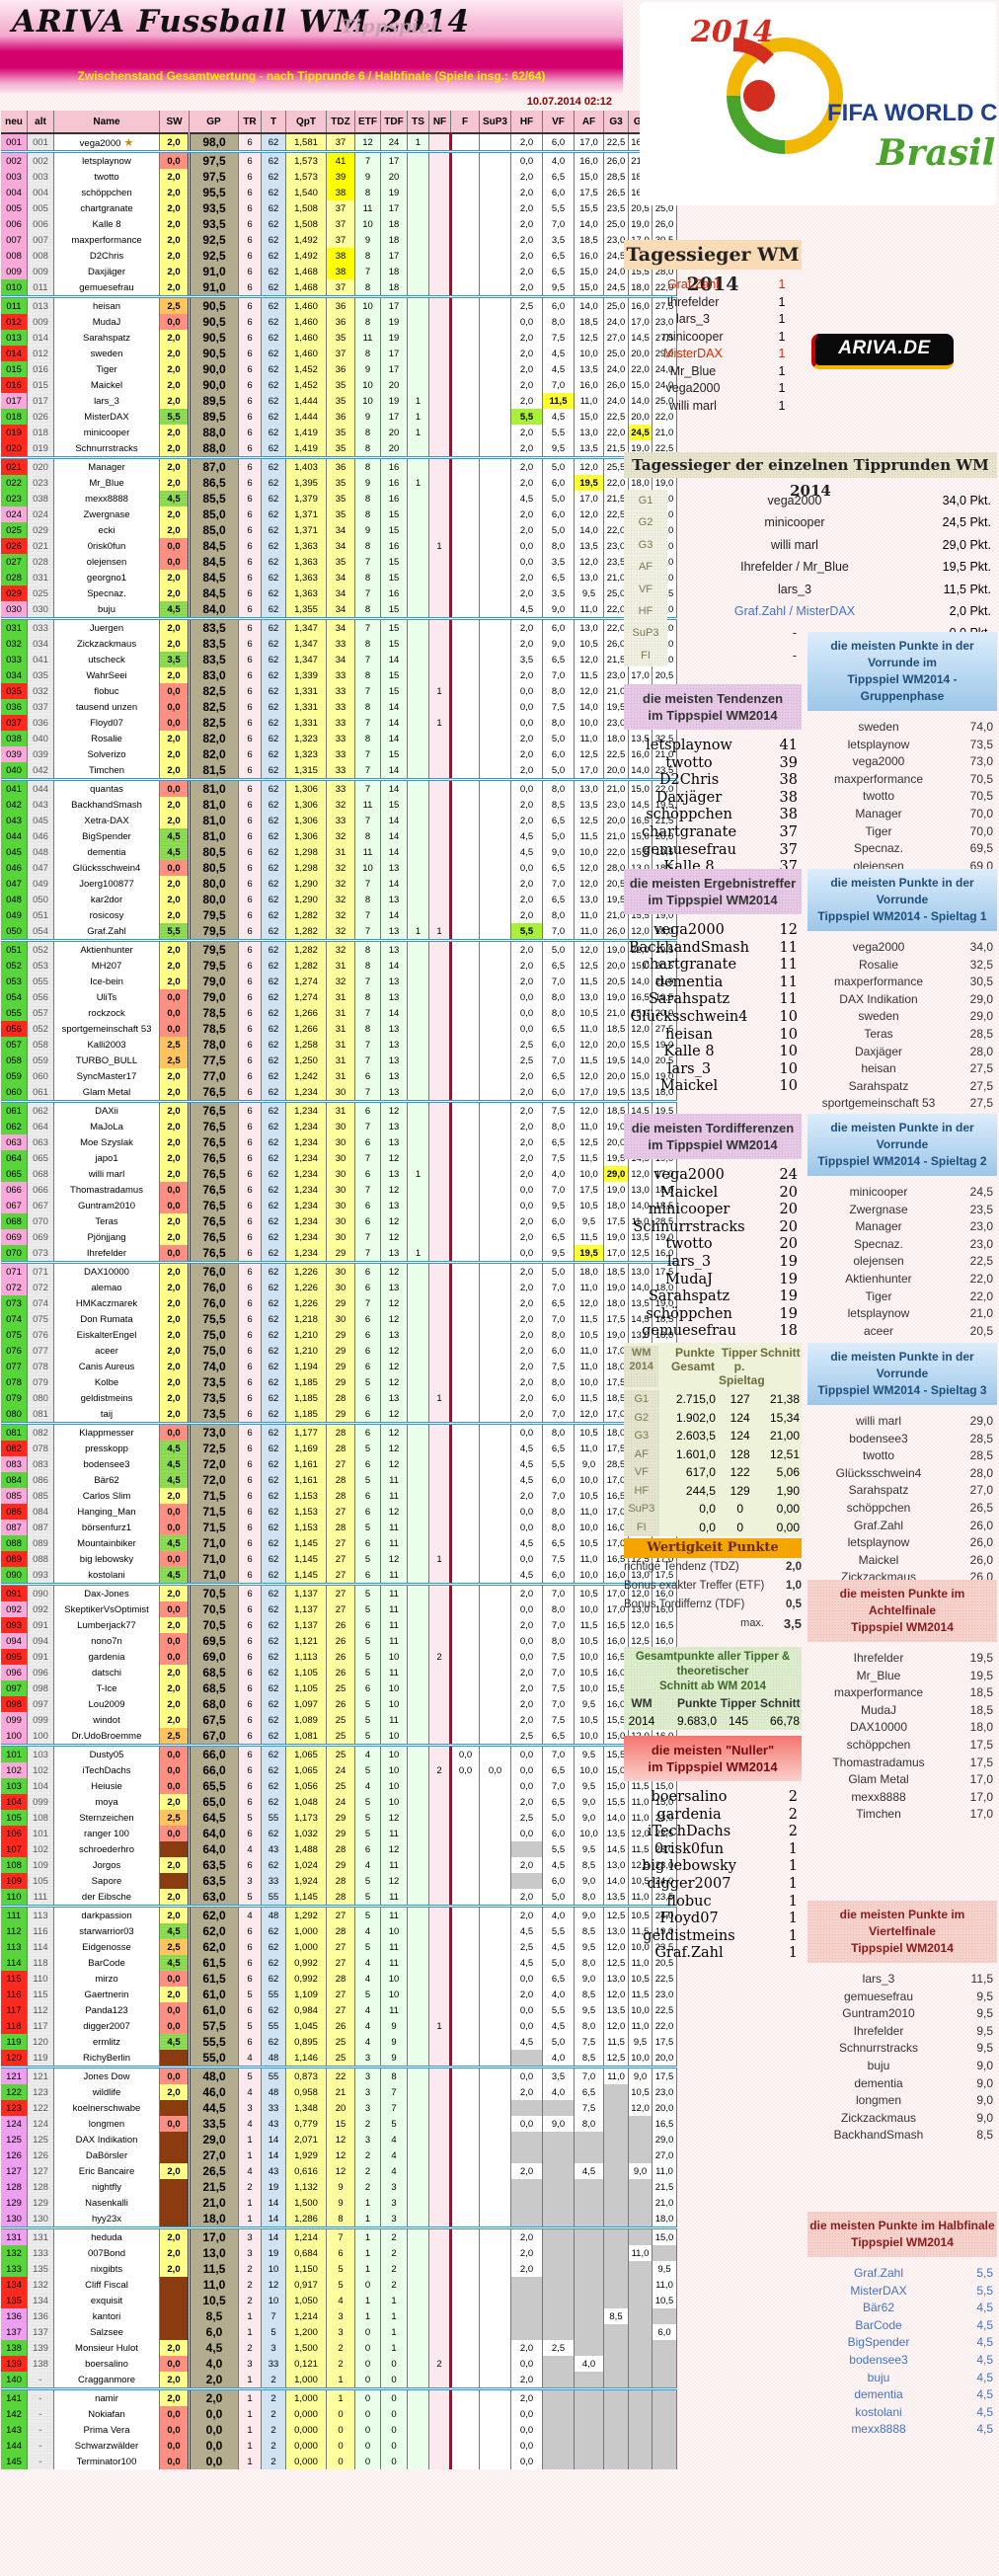 The width and height of the screenshot is (999, 2576). Describe the element at coordinates (106, 499) in the screenshot. I see `cell-name: mexx8888` at that location.